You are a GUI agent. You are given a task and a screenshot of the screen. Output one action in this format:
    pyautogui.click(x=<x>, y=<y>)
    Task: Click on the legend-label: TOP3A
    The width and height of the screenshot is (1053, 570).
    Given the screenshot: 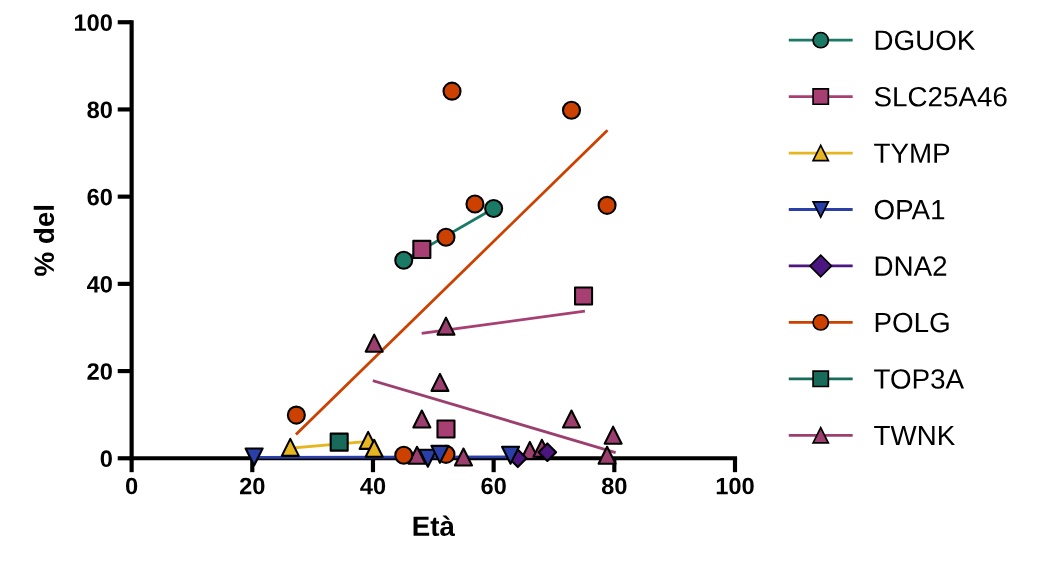 What is the action you would take?
    pyautogui.click(x=919, y=379)
    